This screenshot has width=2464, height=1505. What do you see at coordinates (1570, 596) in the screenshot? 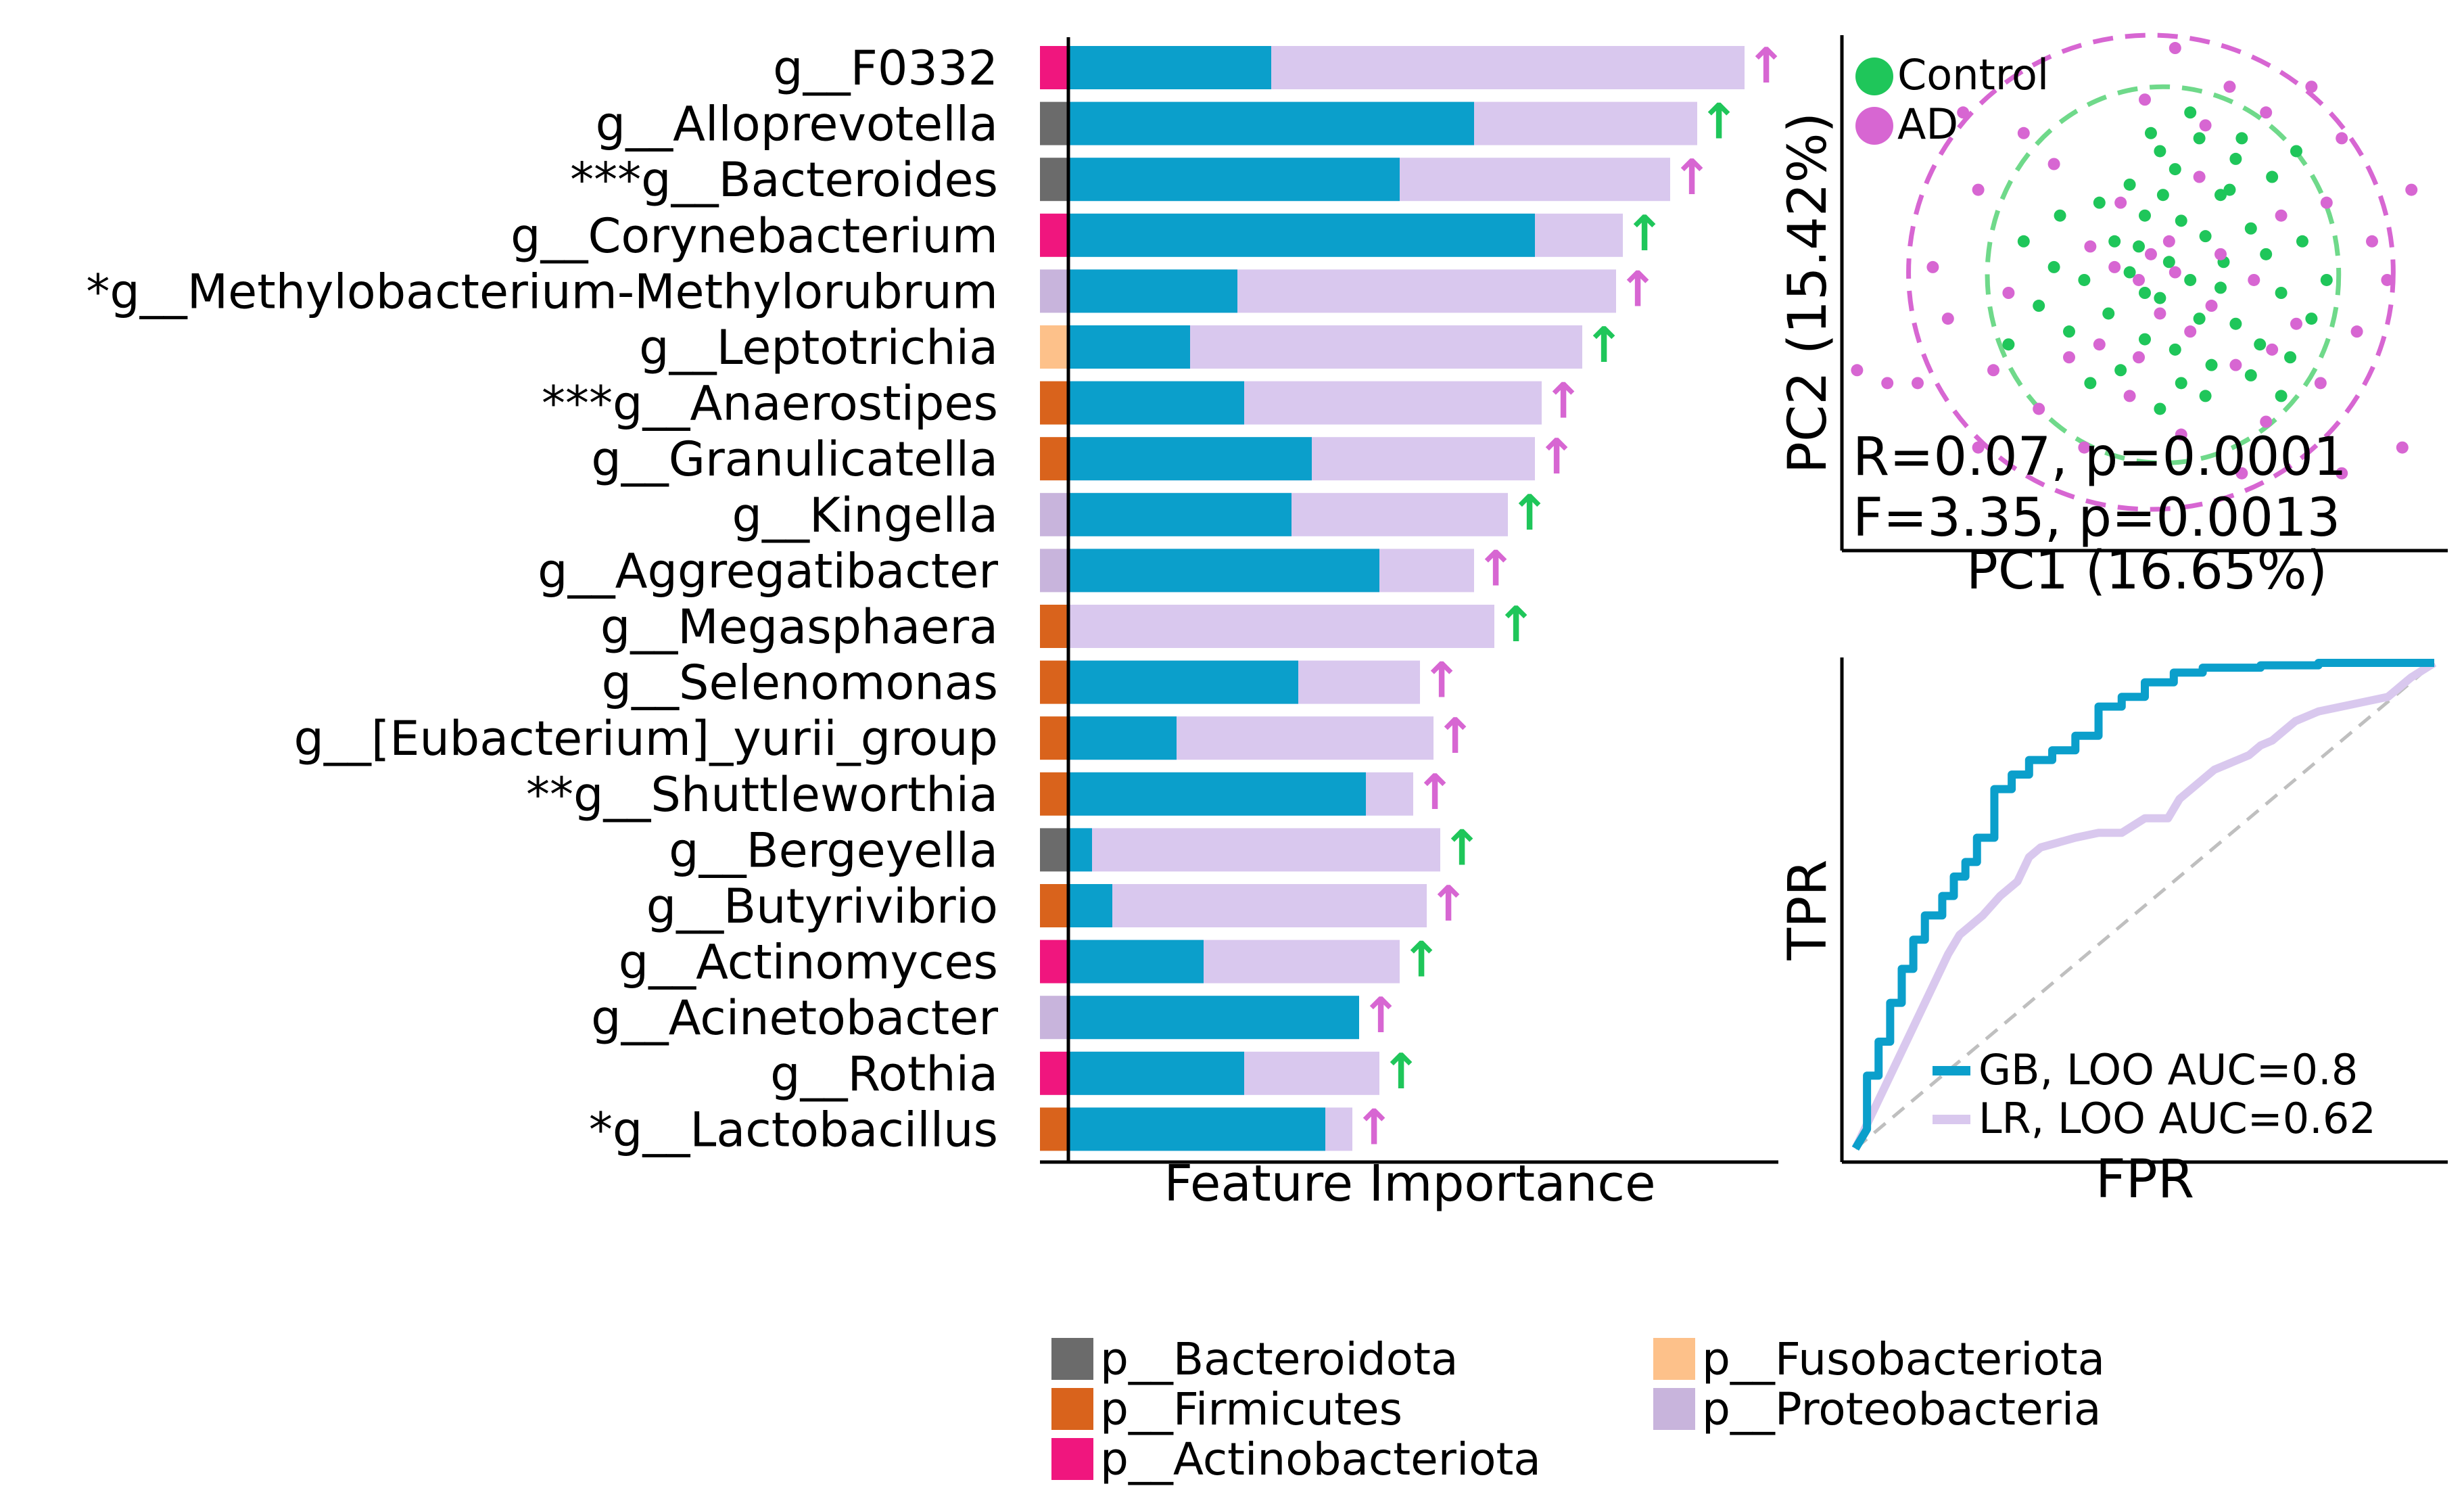
I see `direction-arrows: ↑↑↑↑↑↑↑↑↑↑↑↑↑↑↑↑↑↑↑↑` at bounding box center [1570, 596].